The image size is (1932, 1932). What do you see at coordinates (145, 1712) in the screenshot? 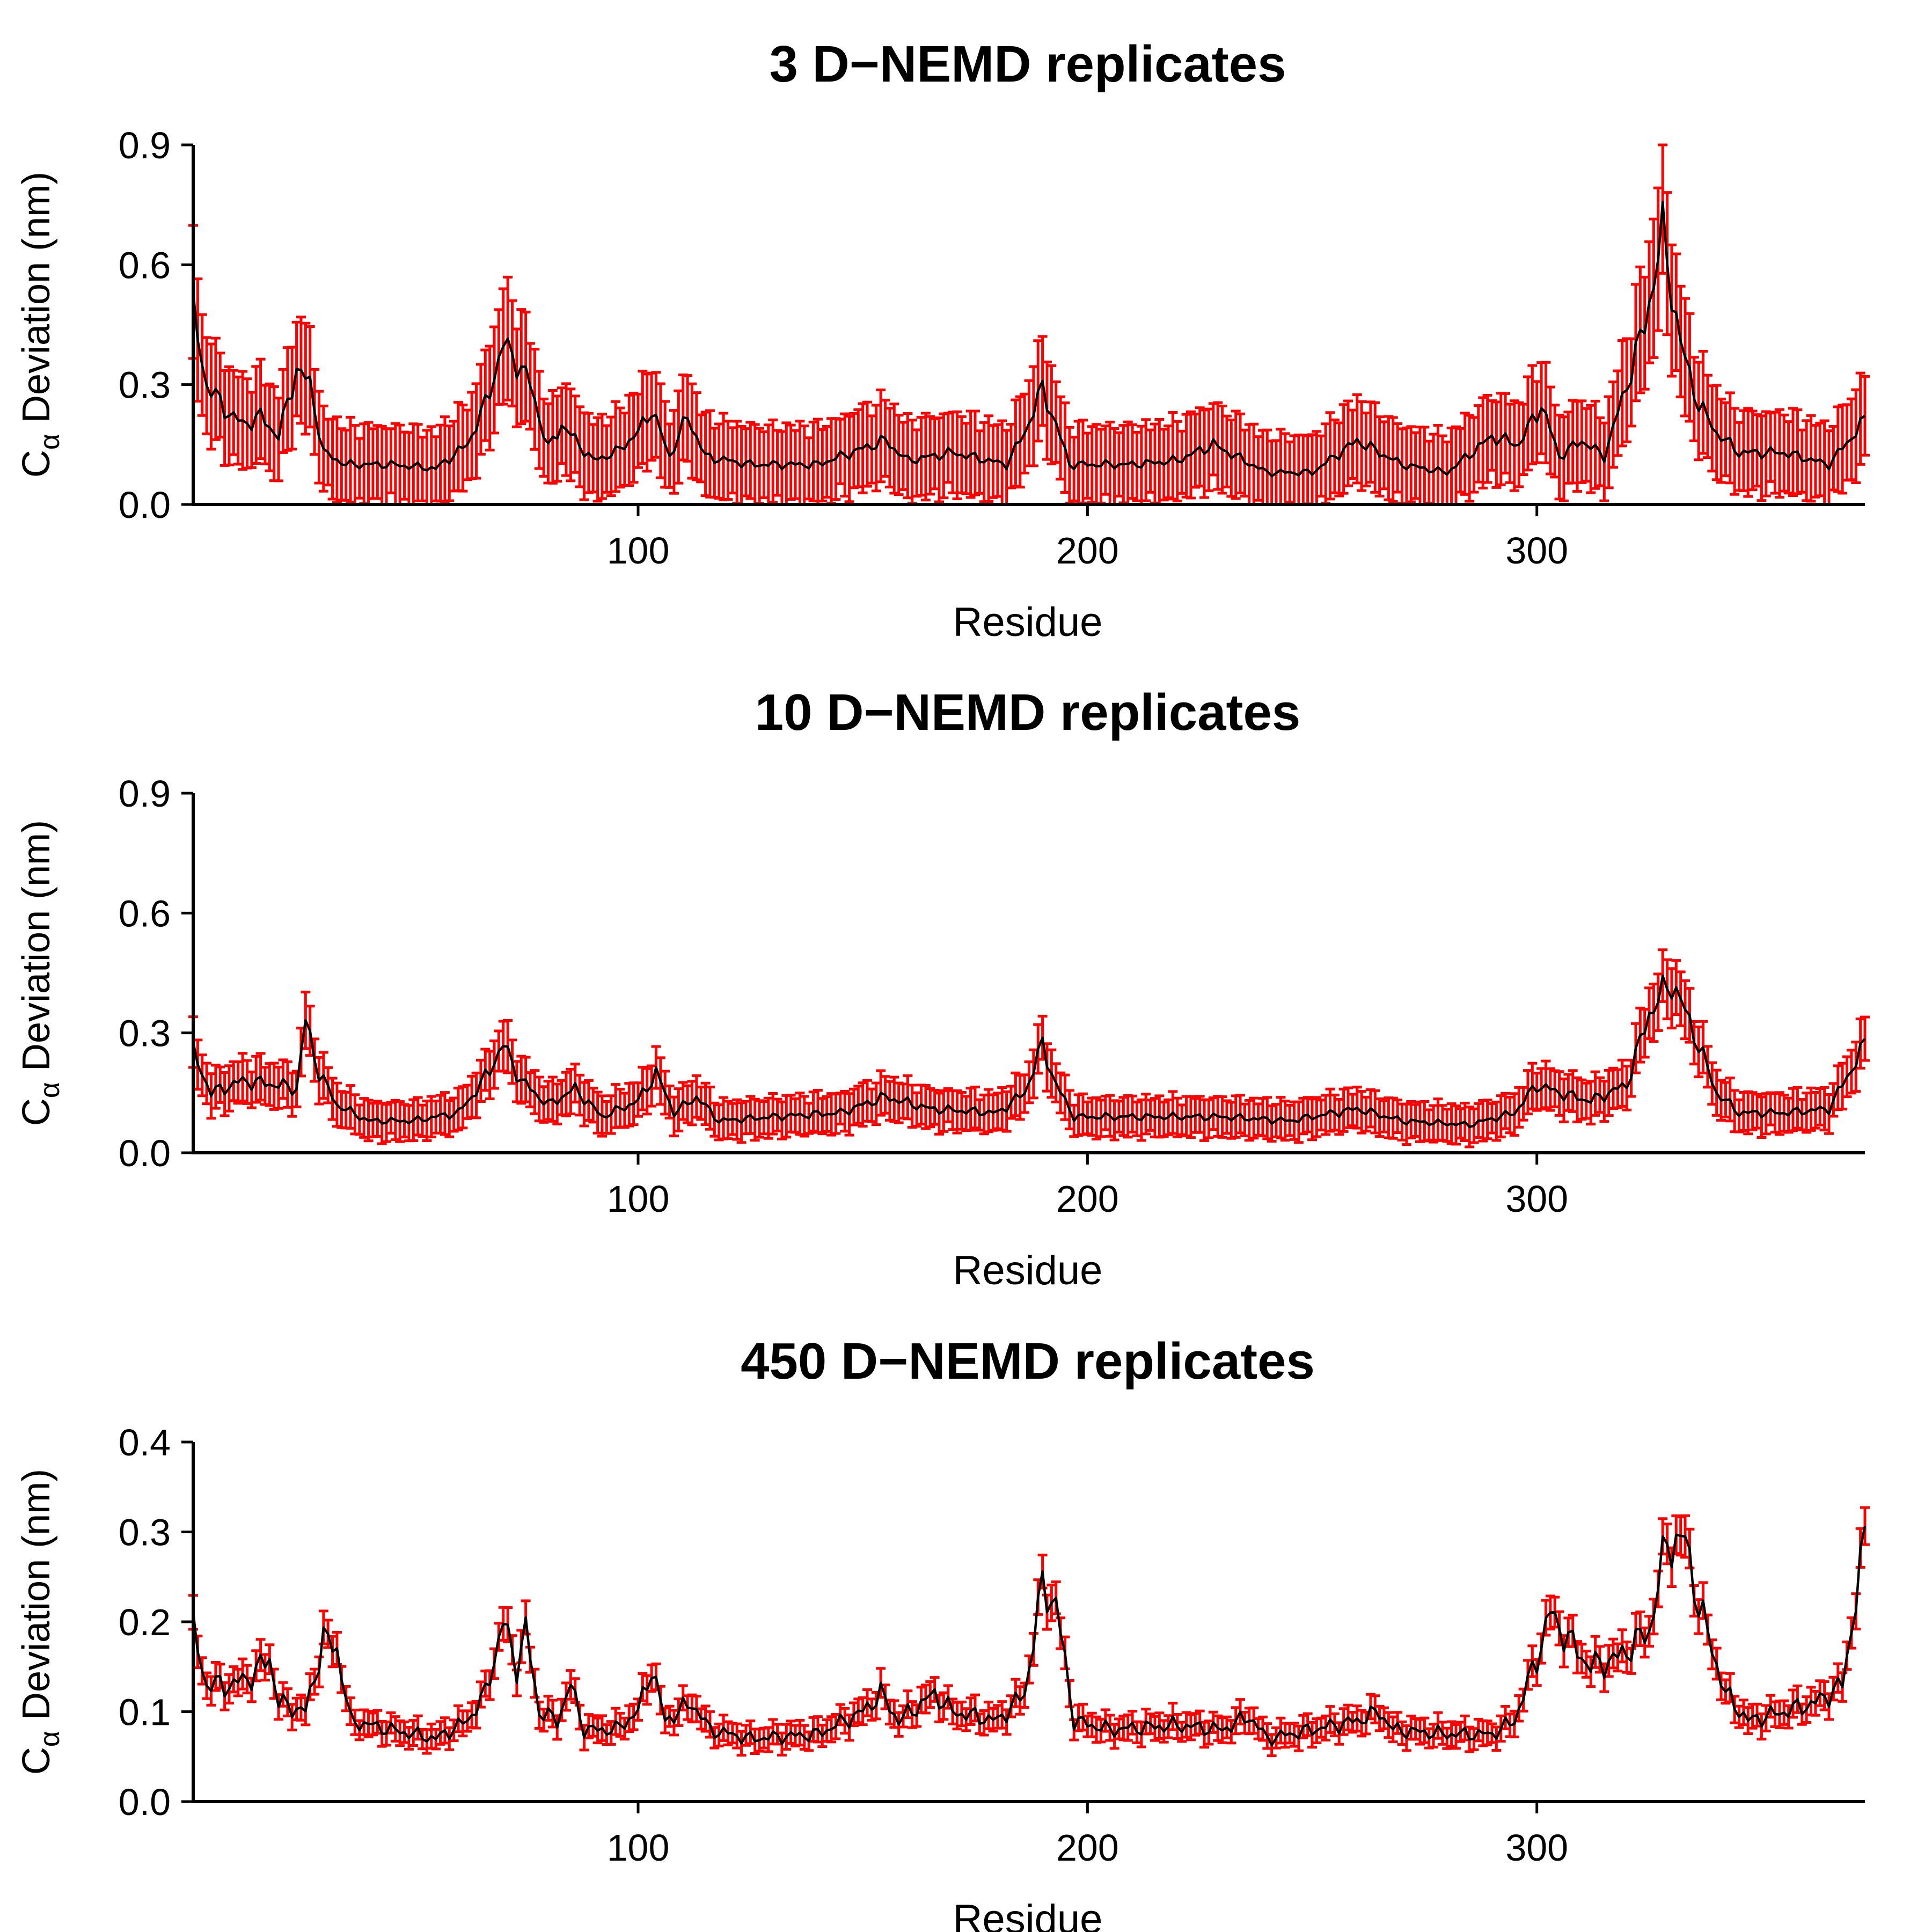
I see `y-tick-label: 0.1` at bounding box center [145, 1712].